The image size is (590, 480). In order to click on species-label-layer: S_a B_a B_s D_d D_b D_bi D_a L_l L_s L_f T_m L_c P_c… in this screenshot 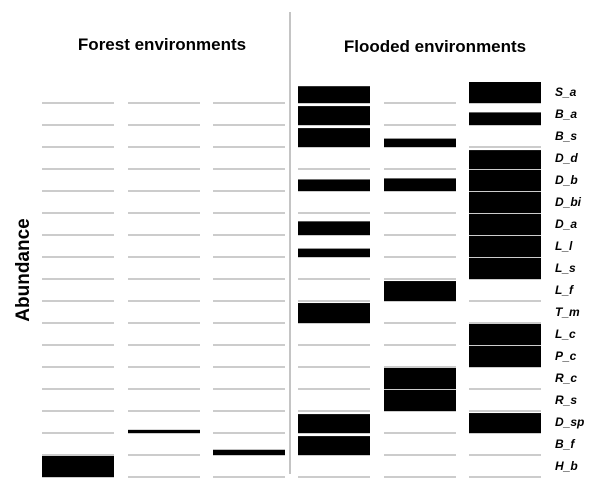, I will do `click(569, 279)`.